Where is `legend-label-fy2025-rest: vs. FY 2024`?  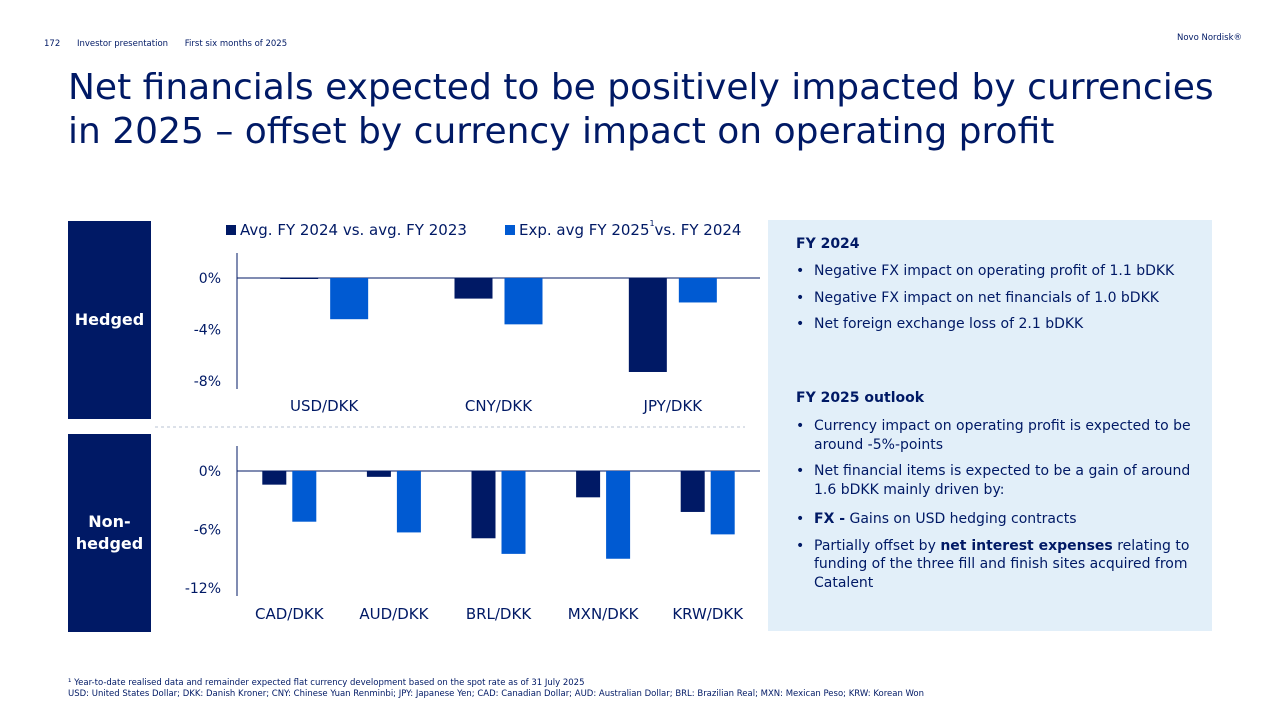 legend-label-fy2025-rest: vs. FY 2024 is located at coordinates (698, 230).